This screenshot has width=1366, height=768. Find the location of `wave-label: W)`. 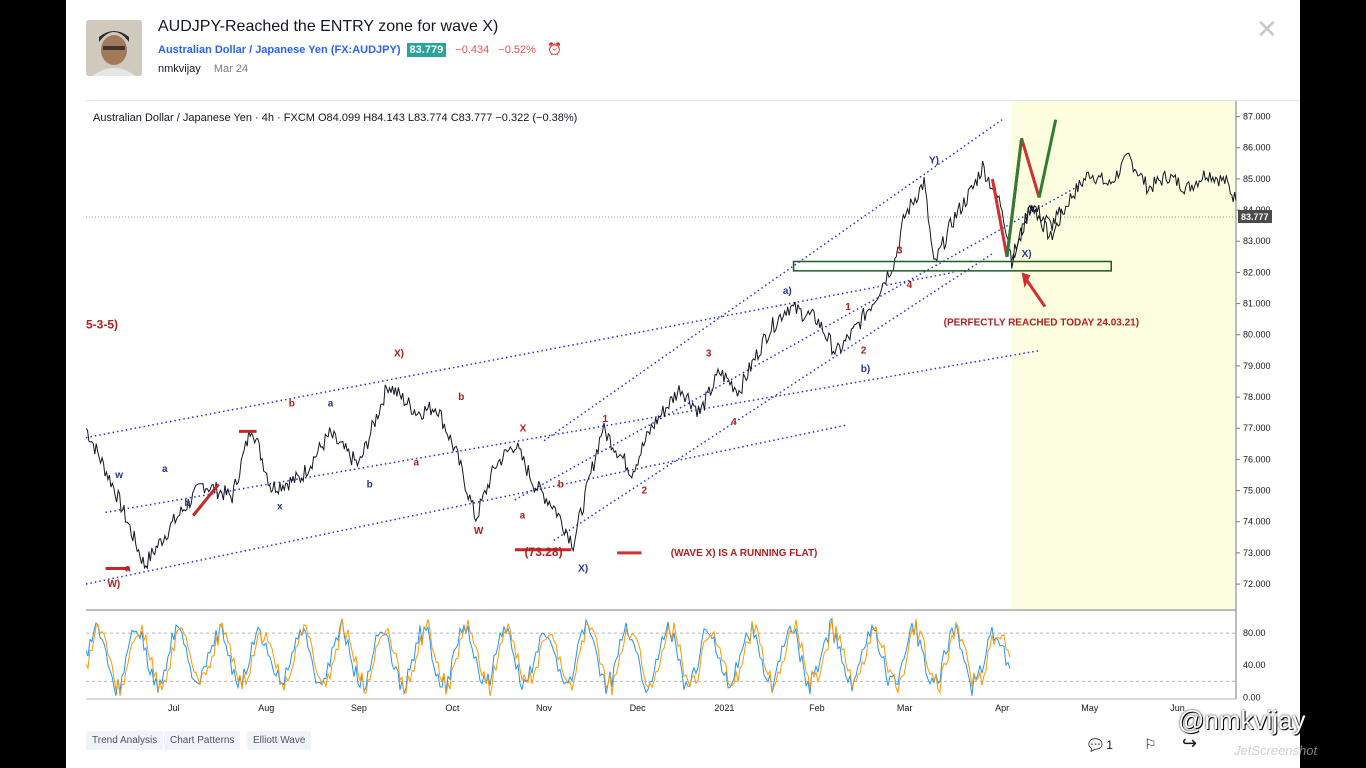

wave-label: W) is located at coordinates (113, 584).